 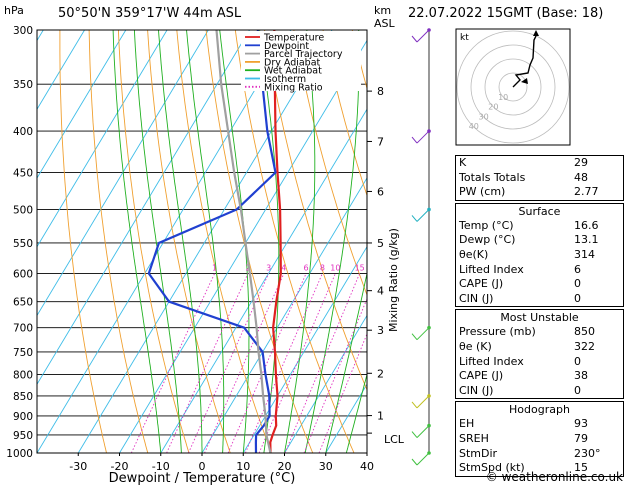 What do you see at coordinates (586, 192) in the screenshot?
I see `row-value: 2.77` at bounding box center [586, 192].